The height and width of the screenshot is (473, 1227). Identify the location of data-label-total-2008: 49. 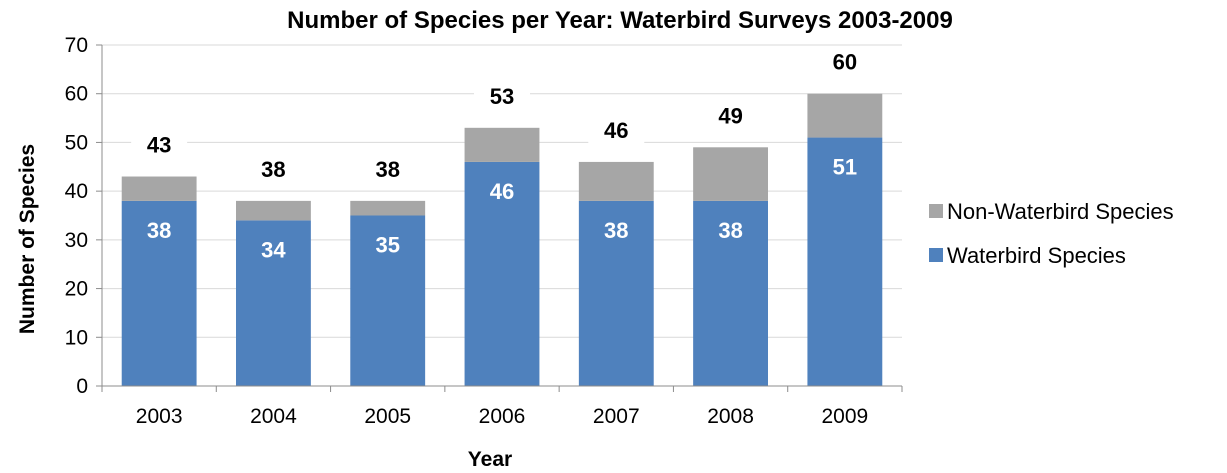
(730, 115).